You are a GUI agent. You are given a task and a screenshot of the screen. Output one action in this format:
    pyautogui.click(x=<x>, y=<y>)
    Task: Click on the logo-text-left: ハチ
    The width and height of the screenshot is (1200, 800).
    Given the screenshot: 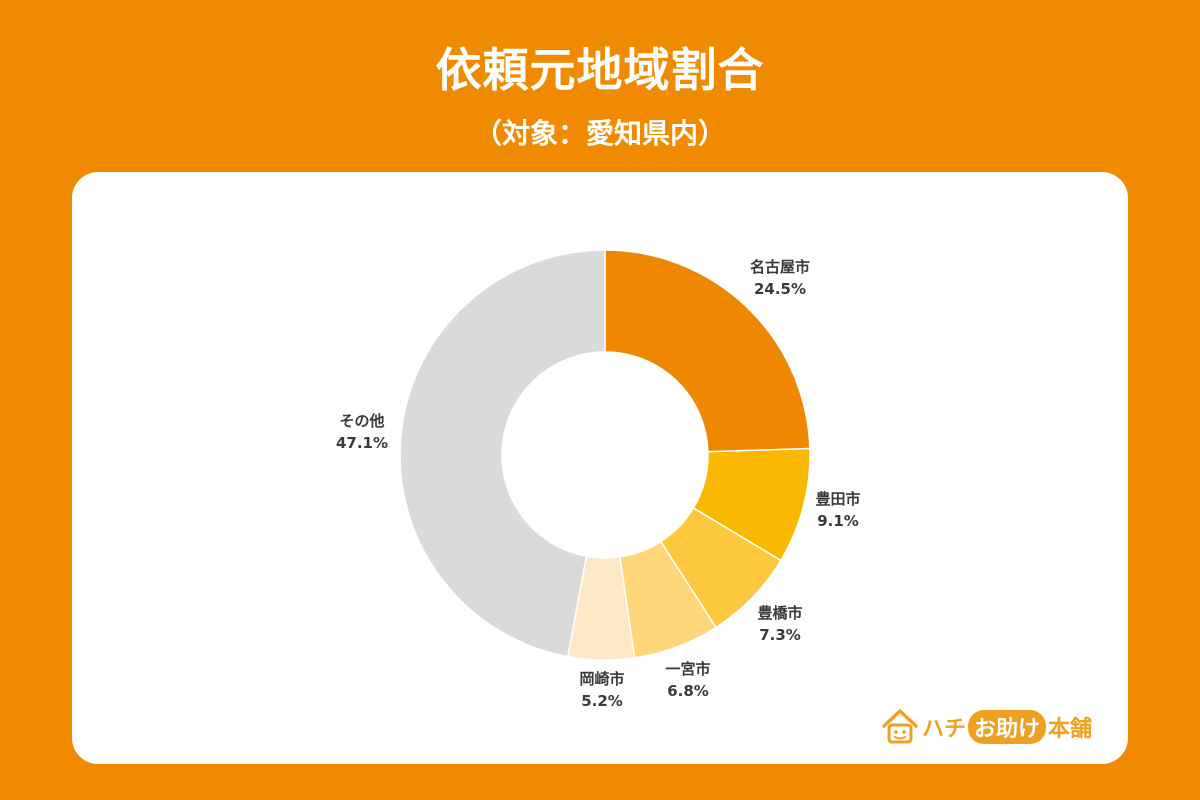 What is the action you would take?
    pyautogui.click(x=944, y=729)
    